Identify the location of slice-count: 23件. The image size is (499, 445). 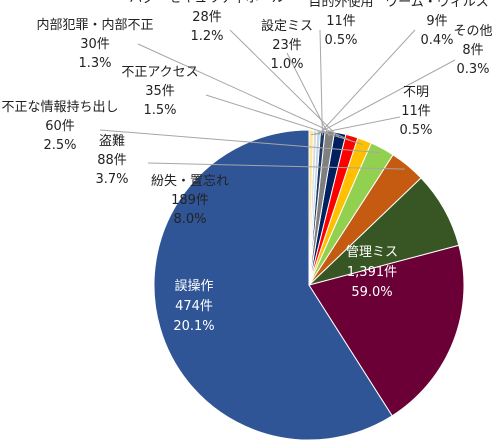
(287, 45).